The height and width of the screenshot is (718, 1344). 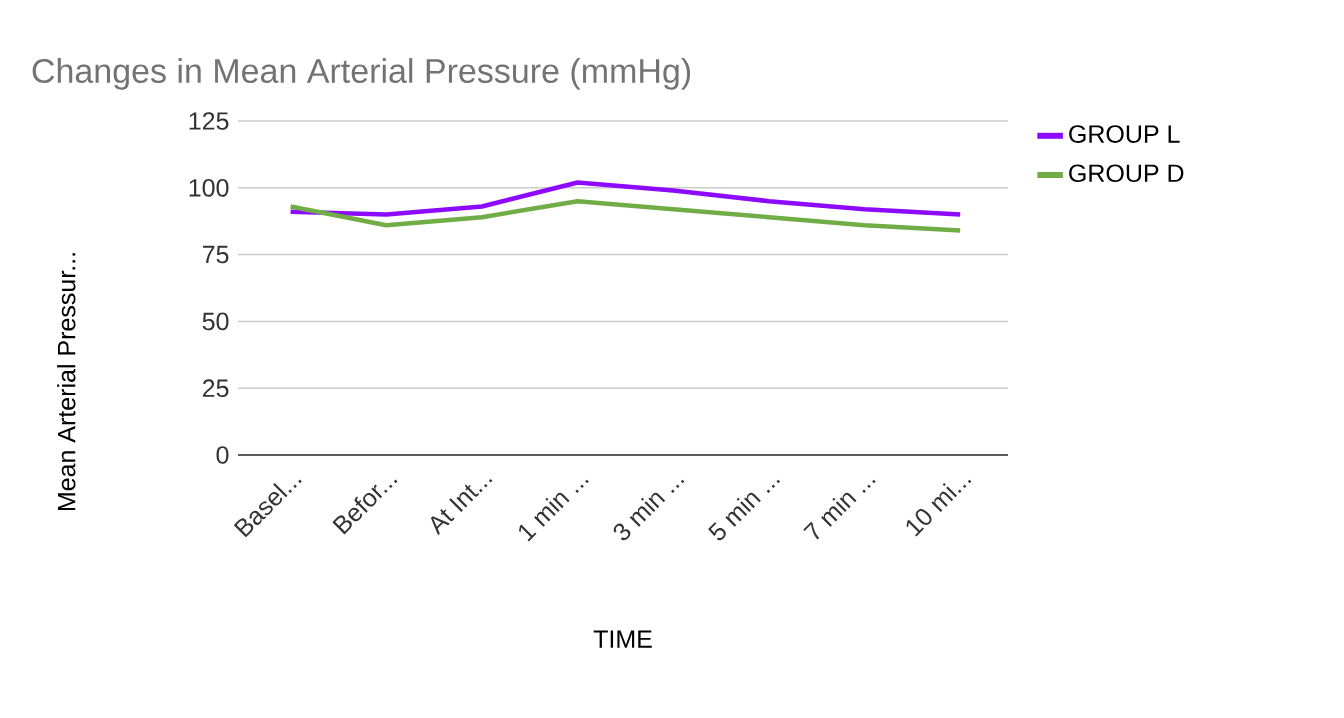 What do you see at coordinates (222, 455) in the screenshot?
I see `y-tick-label: 0` at bounding box center [222, 455].